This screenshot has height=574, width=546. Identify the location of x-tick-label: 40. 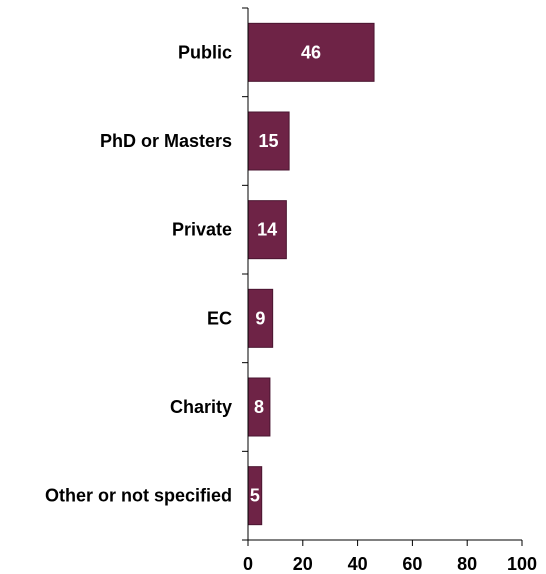
(358, 564).